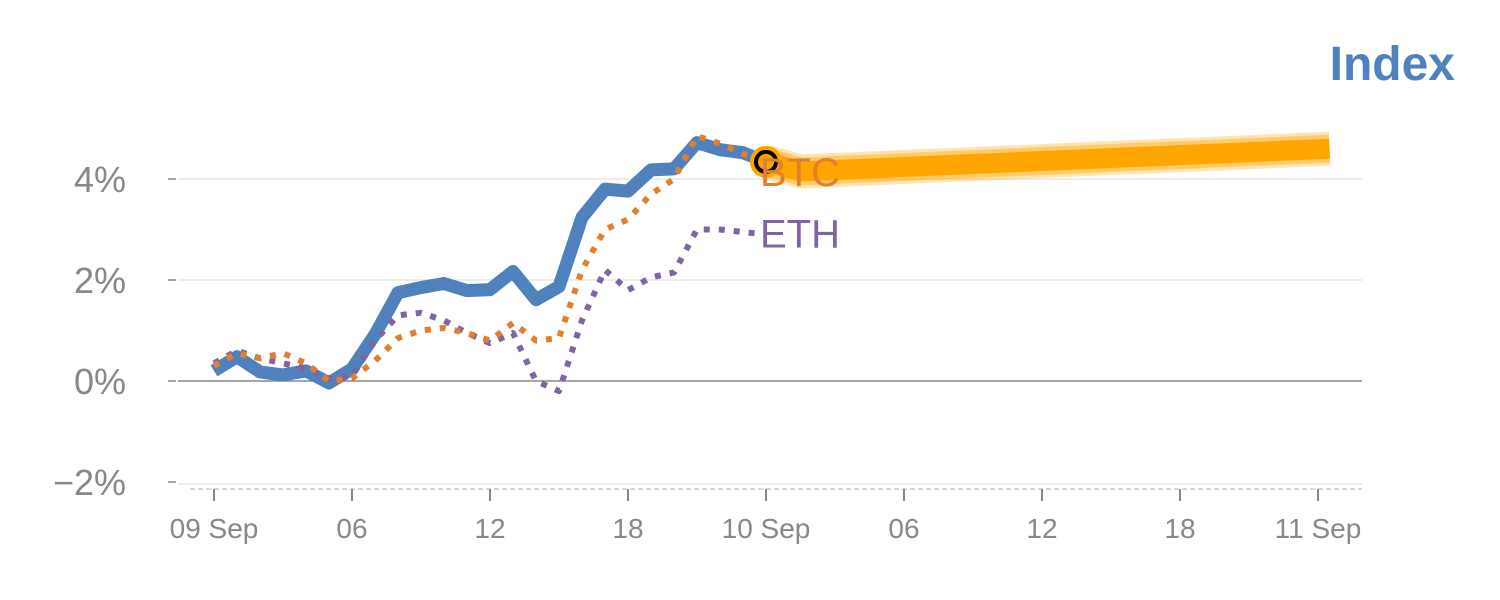 The image size is (1500, 600). Describe the element at coordinates (1393, 64) in the screenshot. I see `chart-title: Index` at that location.